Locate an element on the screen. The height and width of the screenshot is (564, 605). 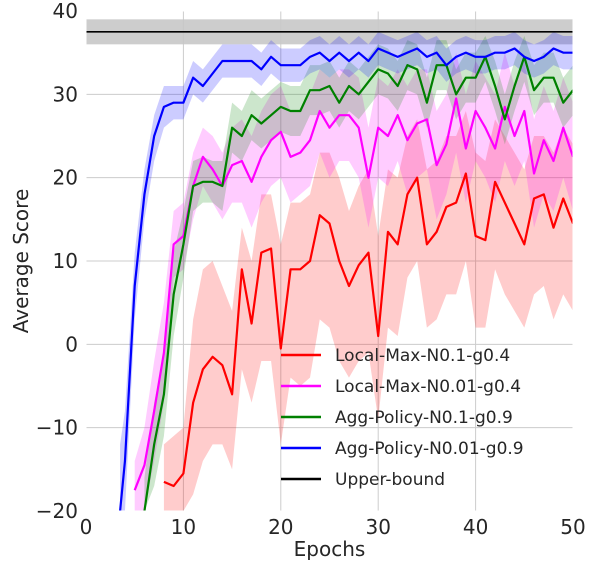
x-tick-label: 30 is located at coordinates (377, 527).